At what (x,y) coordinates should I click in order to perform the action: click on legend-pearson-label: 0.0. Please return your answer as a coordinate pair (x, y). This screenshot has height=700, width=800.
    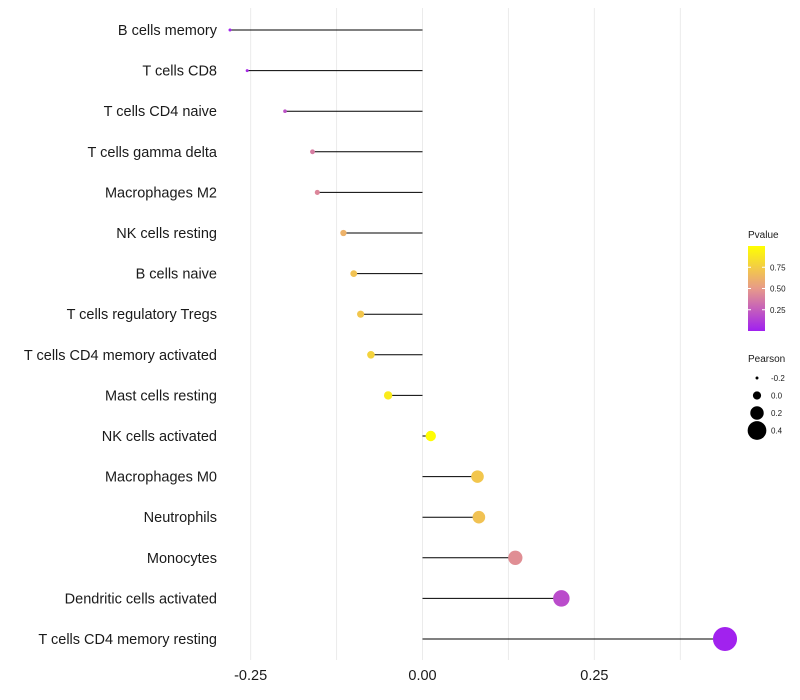
    Looking at the image, I should click on (777, 396).